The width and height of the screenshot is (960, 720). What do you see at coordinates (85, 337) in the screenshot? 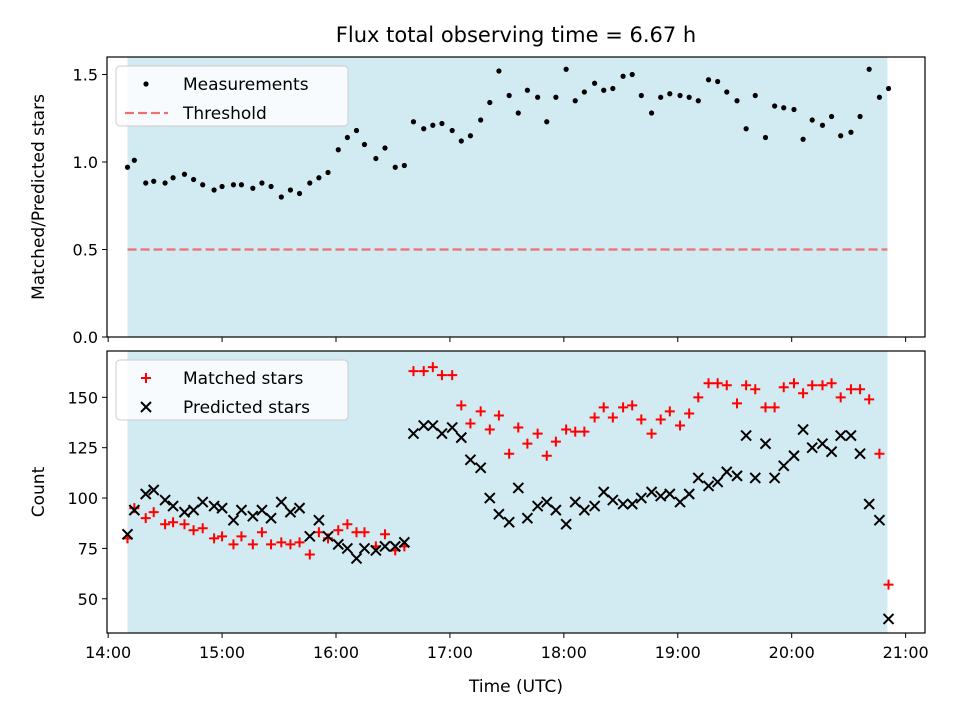
I see `y-tick-label: 0.0` at bounding box center [85, 337].